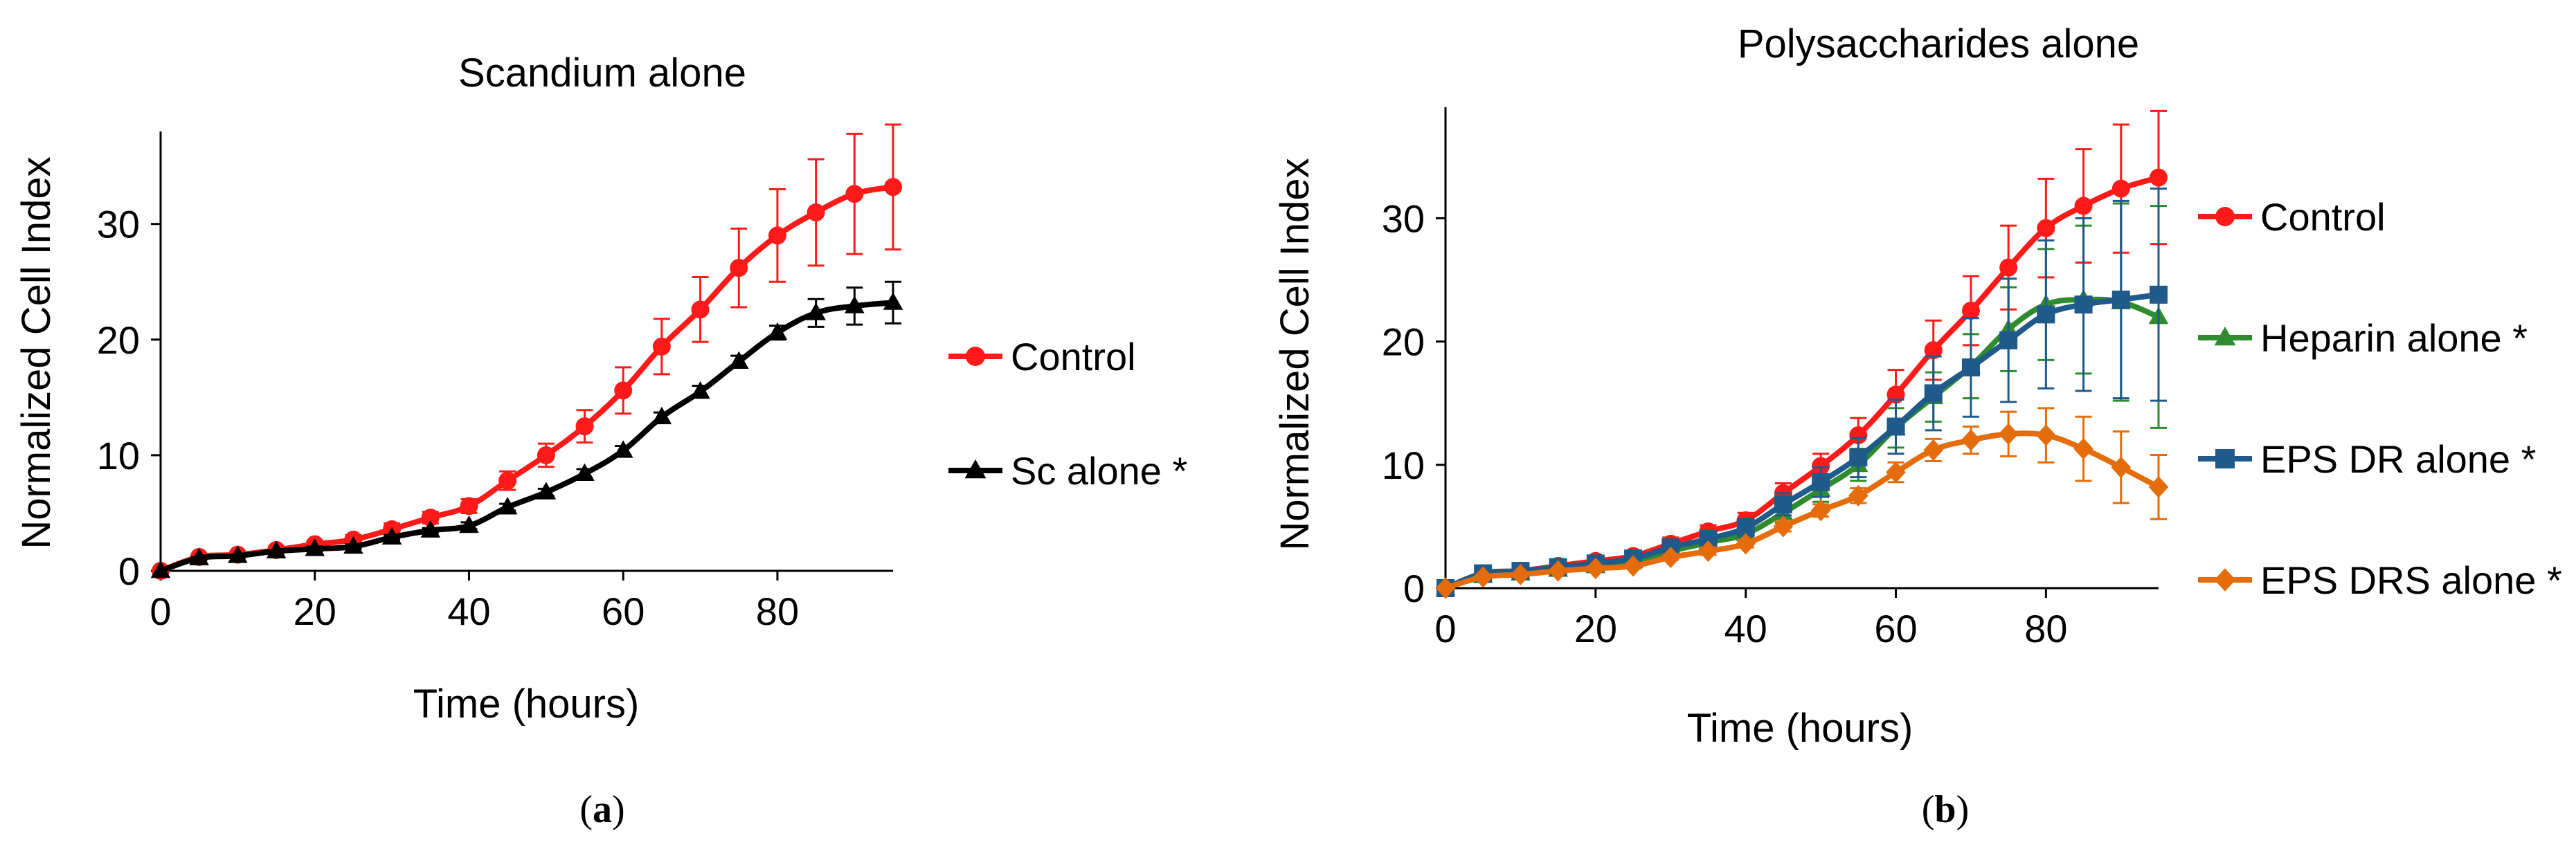 This screenshot has height=849, width=2576. I want to click on legend-entry: EPS DRS alone *, so click(2380, 580).